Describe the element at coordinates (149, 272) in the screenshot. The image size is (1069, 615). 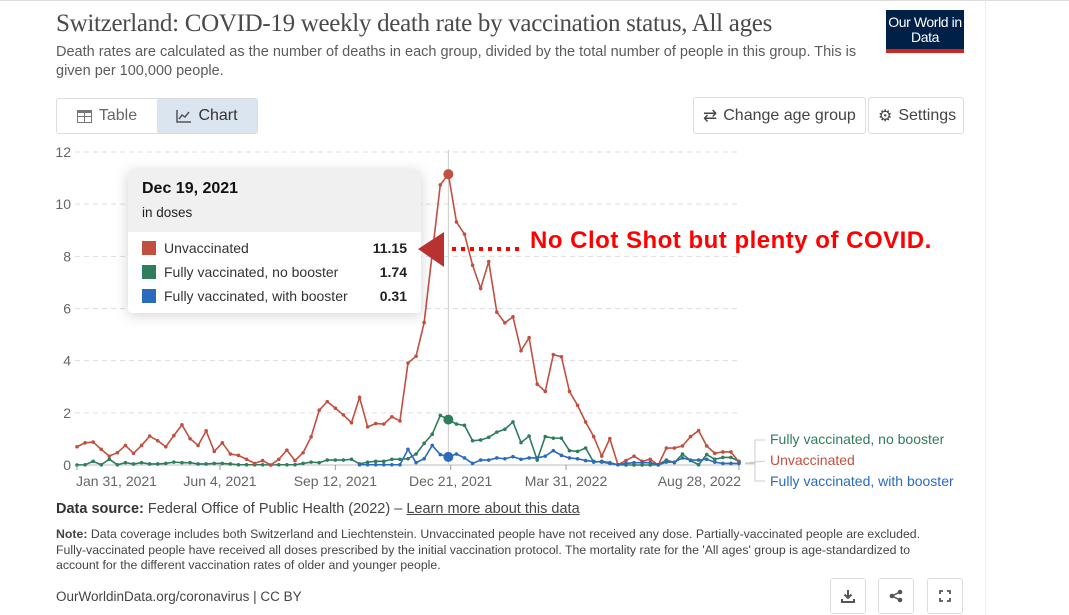
I see `swatch` at that location.